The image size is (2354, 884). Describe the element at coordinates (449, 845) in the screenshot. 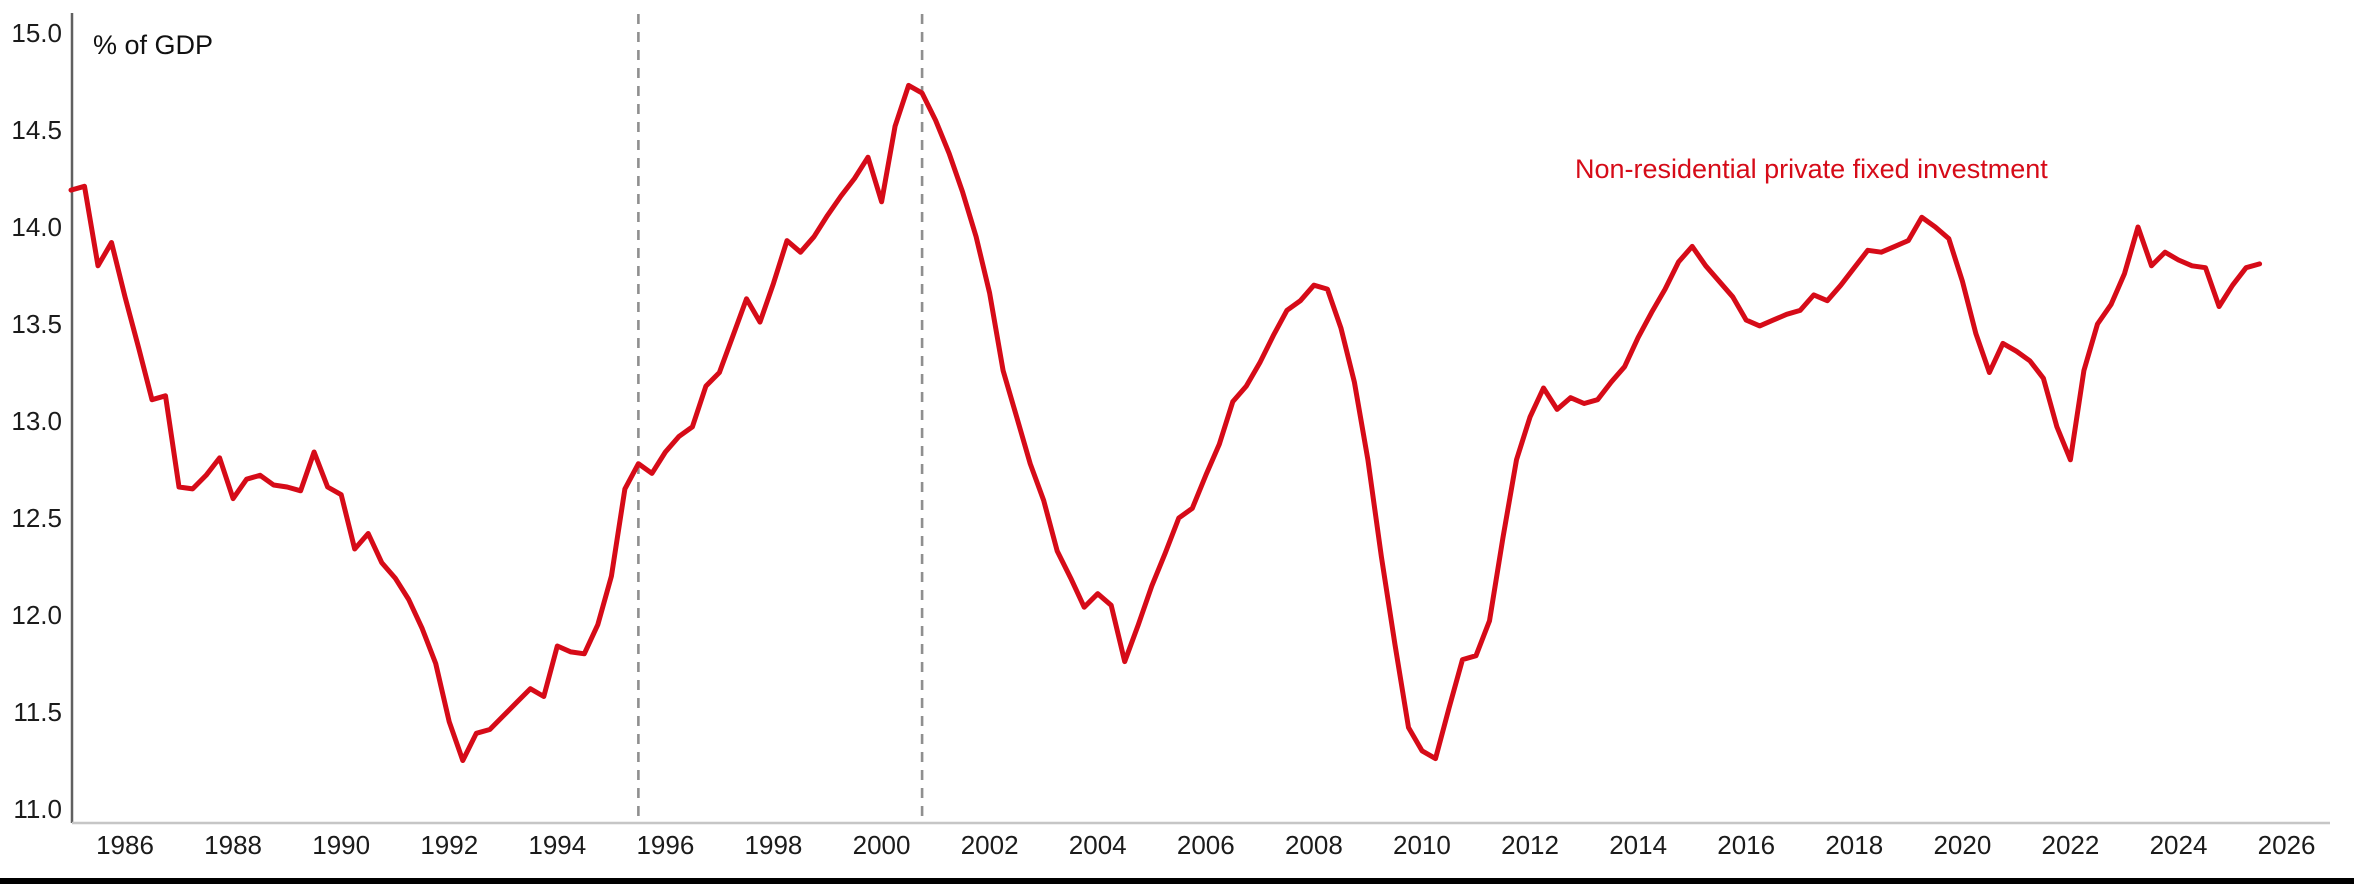

I see `x-tick-label: 1992` at that location.